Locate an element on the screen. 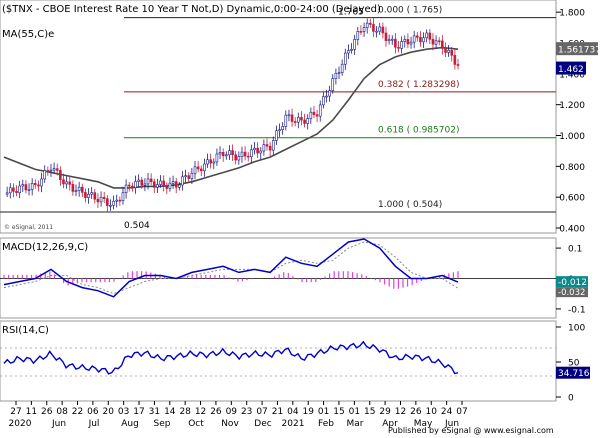 The height and width of the screenshot is (438, 600). price-axis-label: 0.400 is located at coordinates (572, 230).